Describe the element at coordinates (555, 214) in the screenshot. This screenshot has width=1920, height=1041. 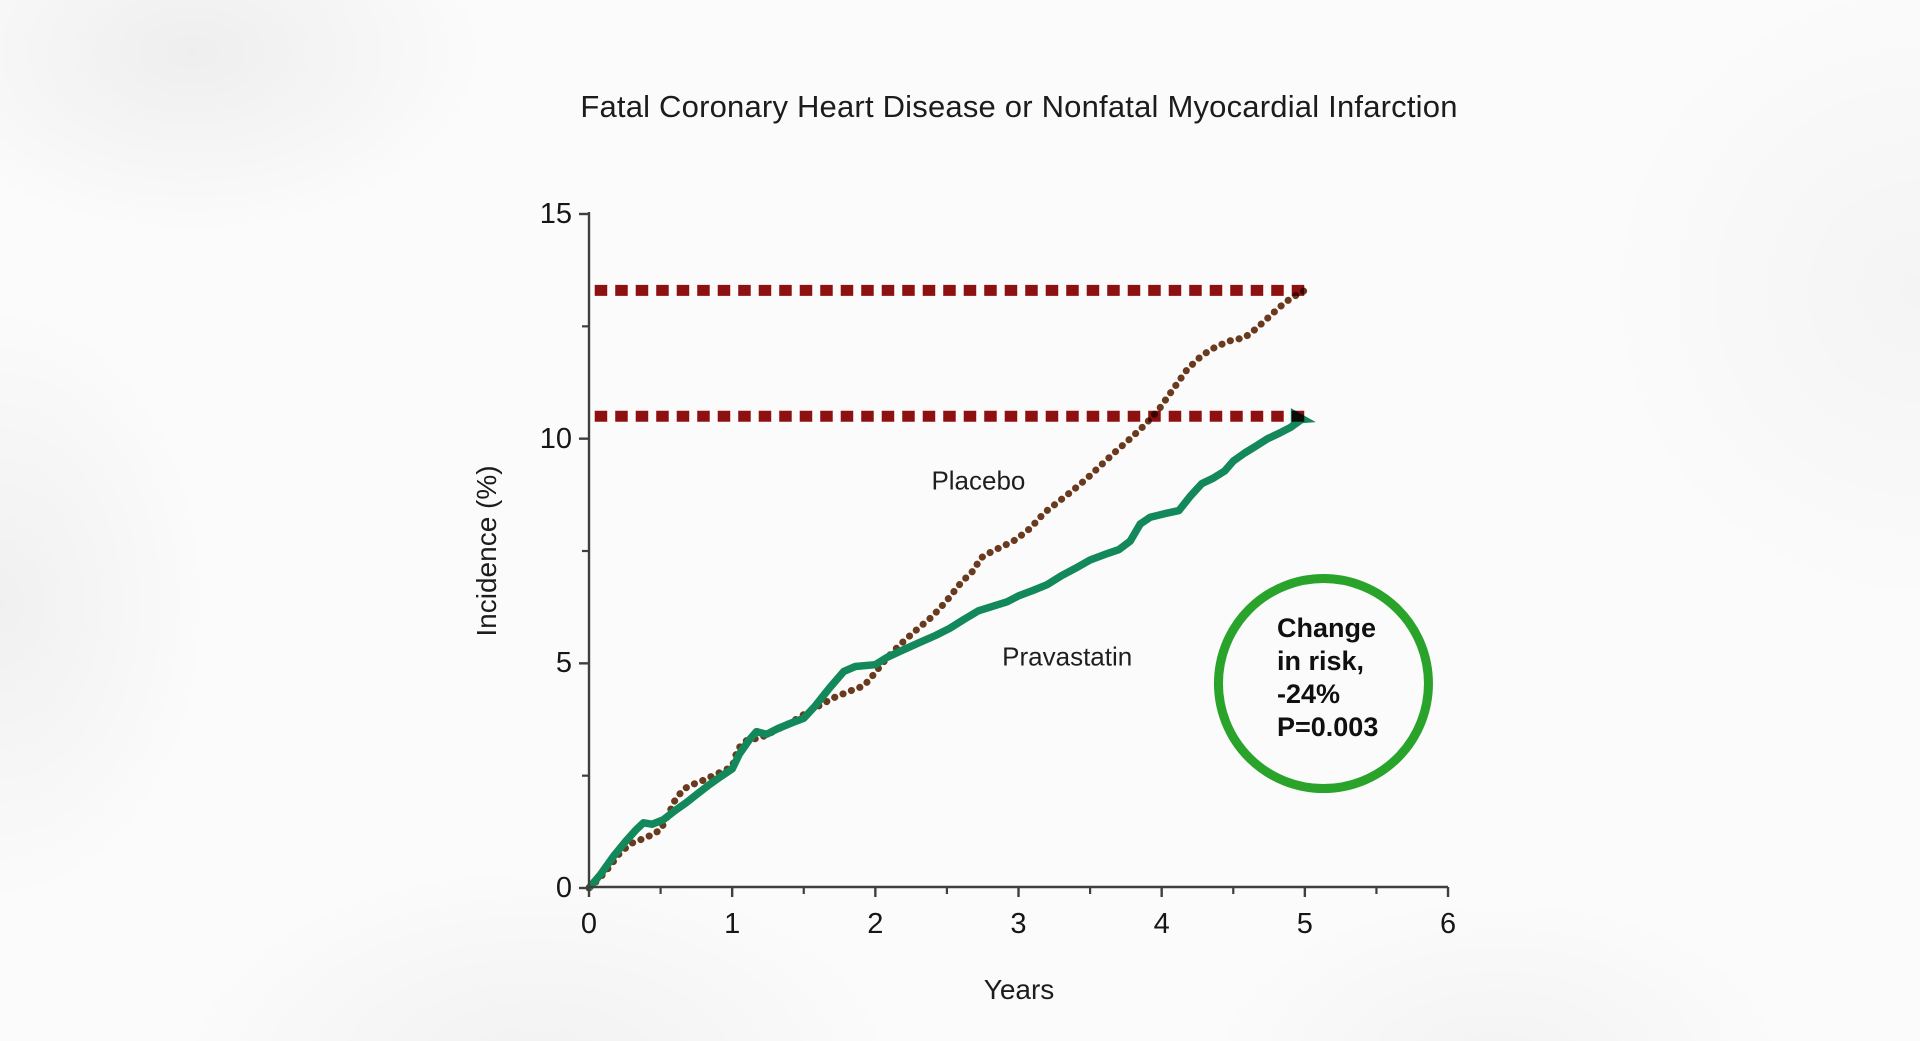
I see `y-tick-label: 15` at that location.